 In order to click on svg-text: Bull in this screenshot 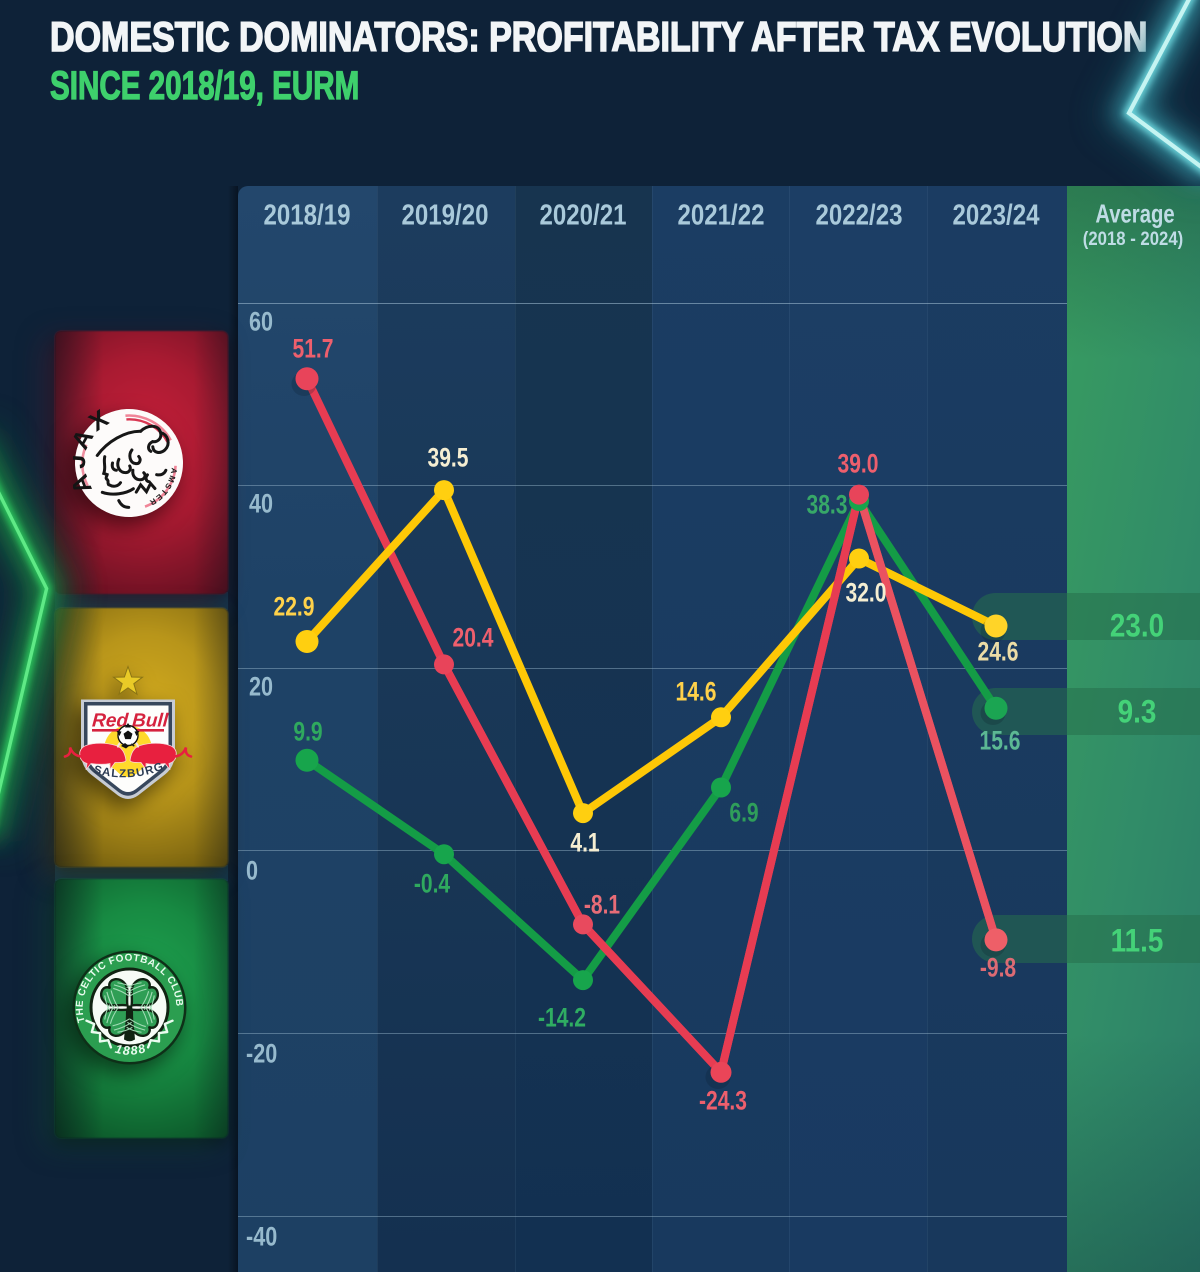, I will do `click(150, 721)`.